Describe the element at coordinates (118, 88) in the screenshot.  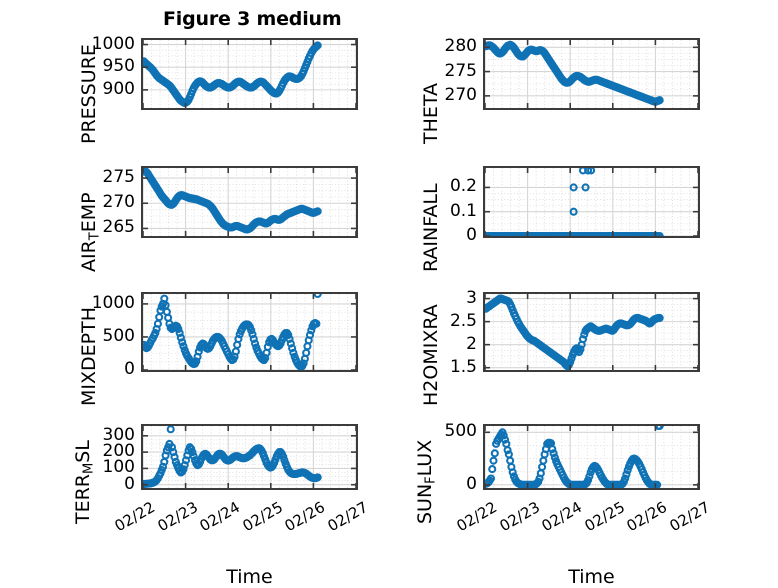
I see `y-tick-label: 900` at that location.